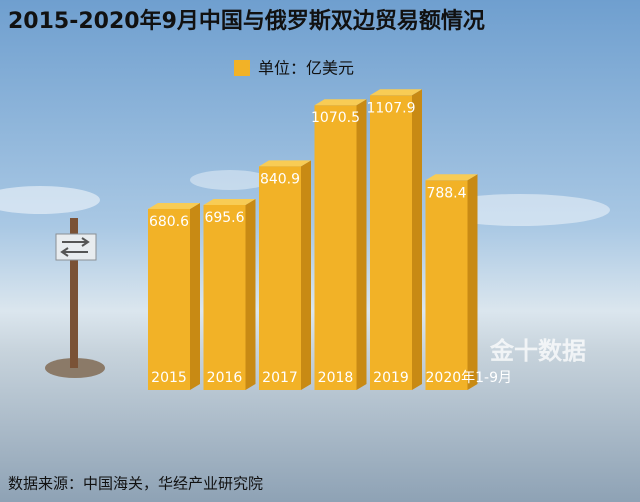 This screenshot has width=640, height=502. I want to click on source-note: 数据来源：中国海关，华经产业研究院, so click(135, 484).